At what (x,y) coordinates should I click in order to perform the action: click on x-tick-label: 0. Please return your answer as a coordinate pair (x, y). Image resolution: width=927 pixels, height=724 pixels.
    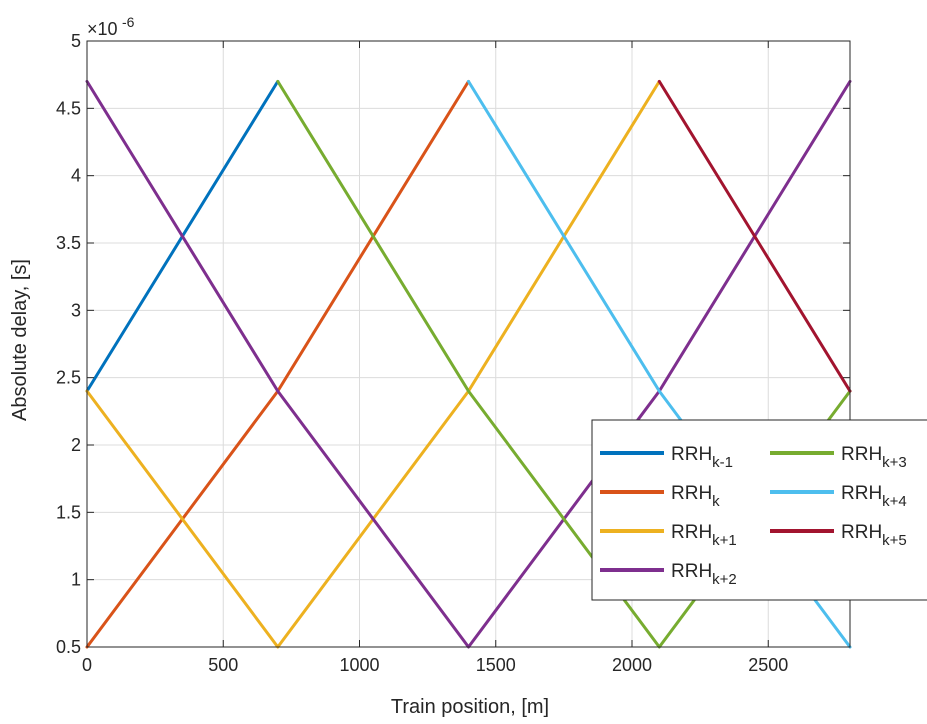
    Looking at the image, I should click on (87, 665).